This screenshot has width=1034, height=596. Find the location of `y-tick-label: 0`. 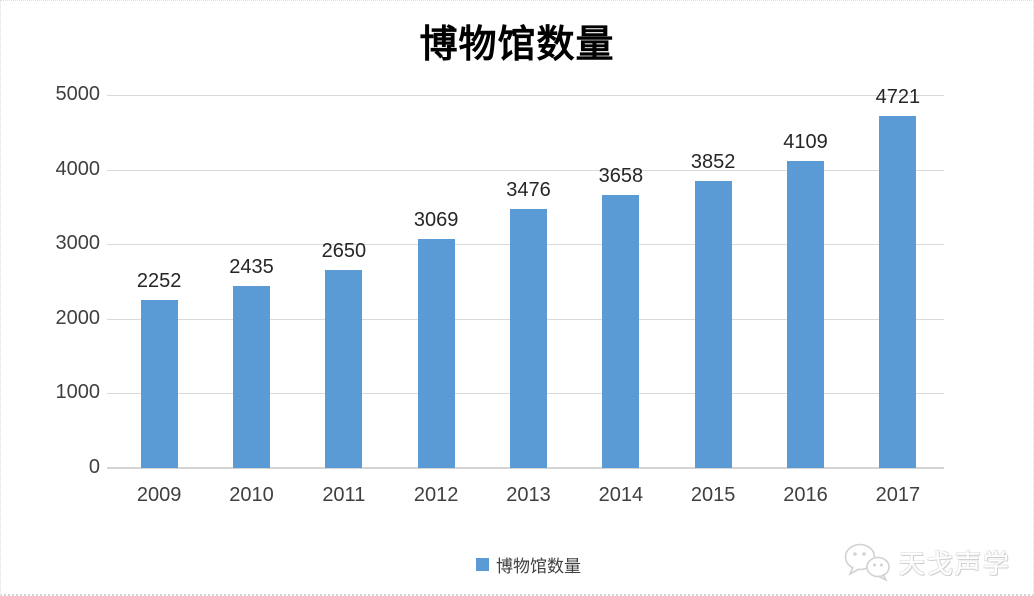

y-tick-label: 0 is located at coordinates (94, 467).